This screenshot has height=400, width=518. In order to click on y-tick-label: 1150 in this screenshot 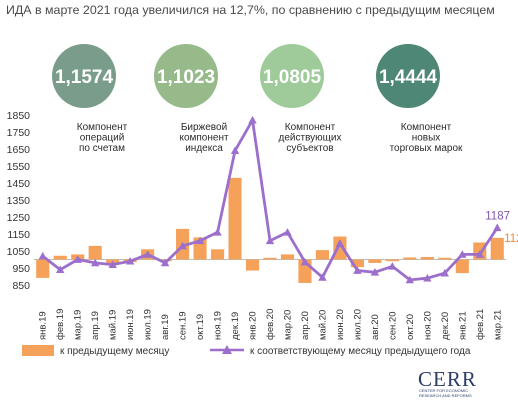, I will do `click(18, 235)`.